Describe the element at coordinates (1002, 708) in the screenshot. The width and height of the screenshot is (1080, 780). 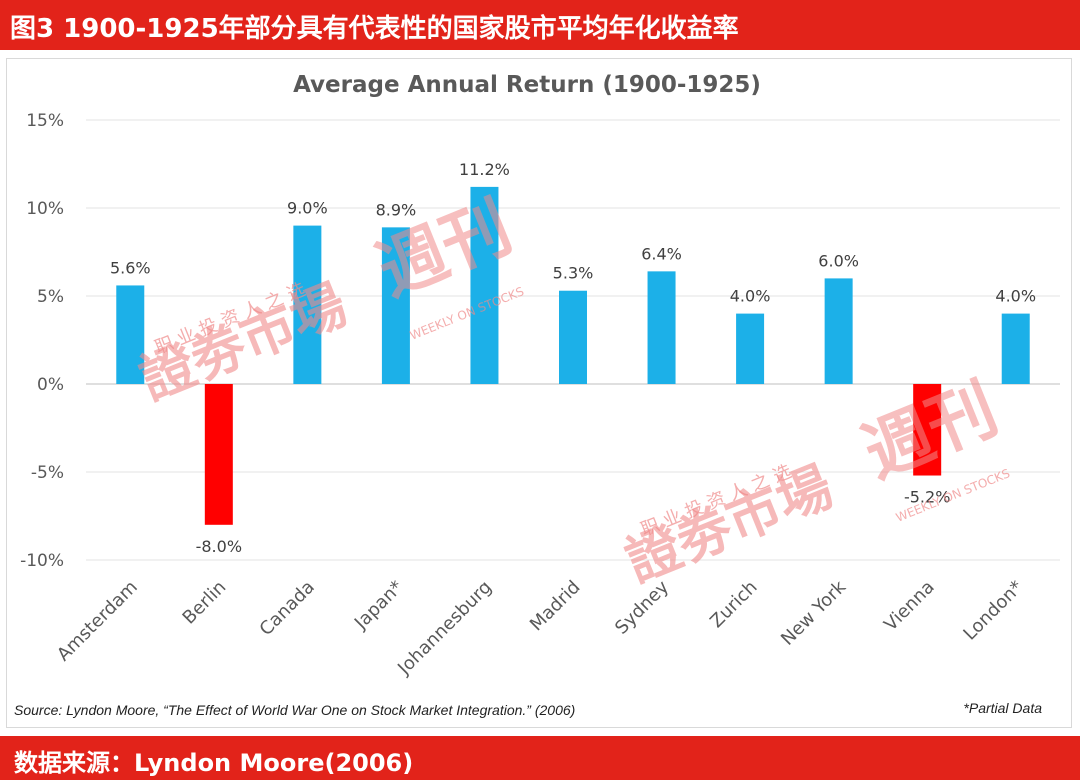
I see `partial-data-note: *Partial Data` at that location.